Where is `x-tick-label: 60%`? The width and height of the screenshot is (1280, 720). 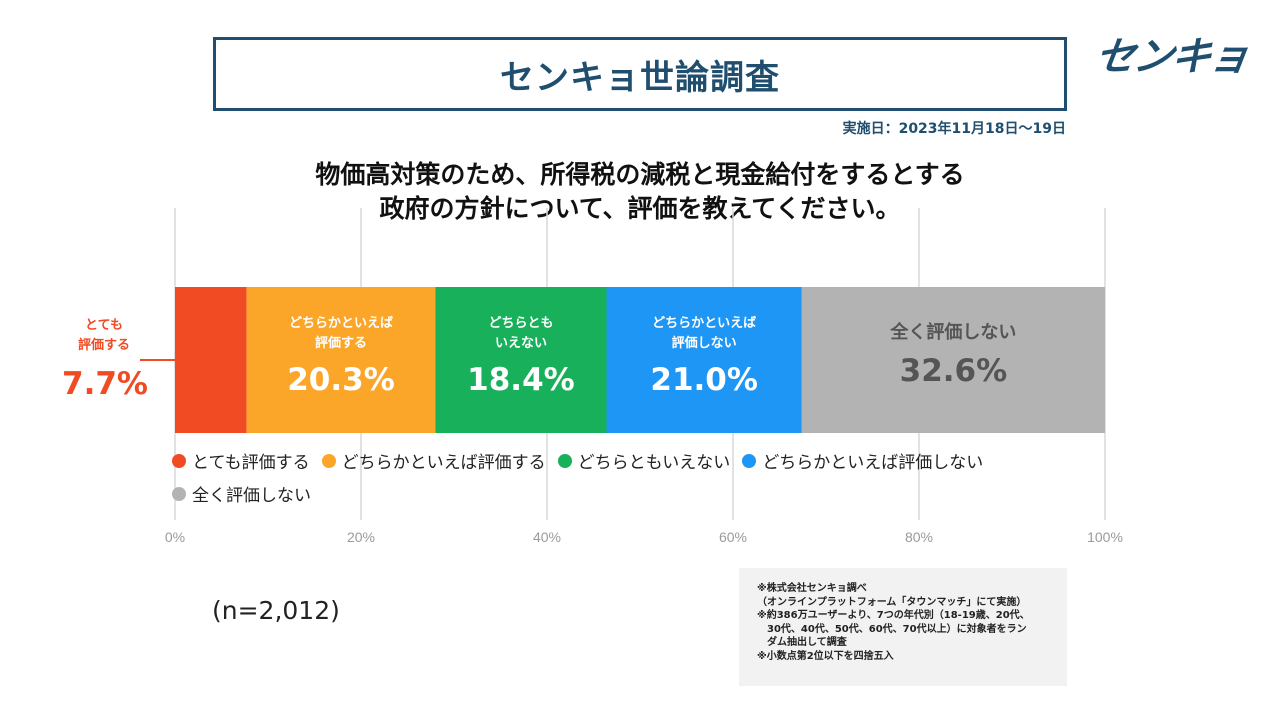
x-tick-label: 60% is located at coordinates (733, 537).